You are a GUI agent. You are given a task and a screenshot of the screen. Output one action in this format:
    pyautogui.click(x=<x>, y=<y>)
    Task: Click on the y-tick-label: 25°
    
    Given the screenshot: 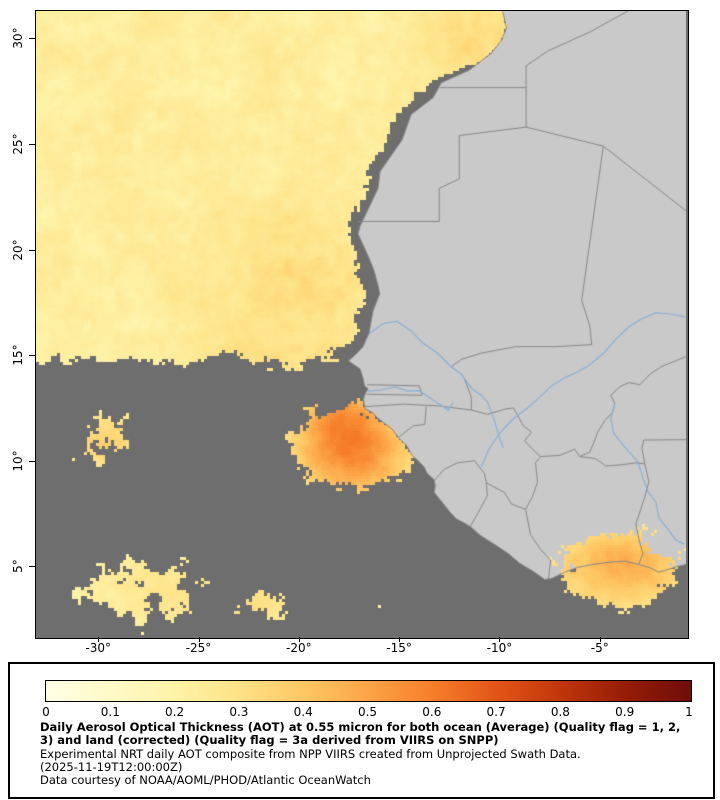 What is the action you would take?
    pyautogui.click(x=18, y=144)
    